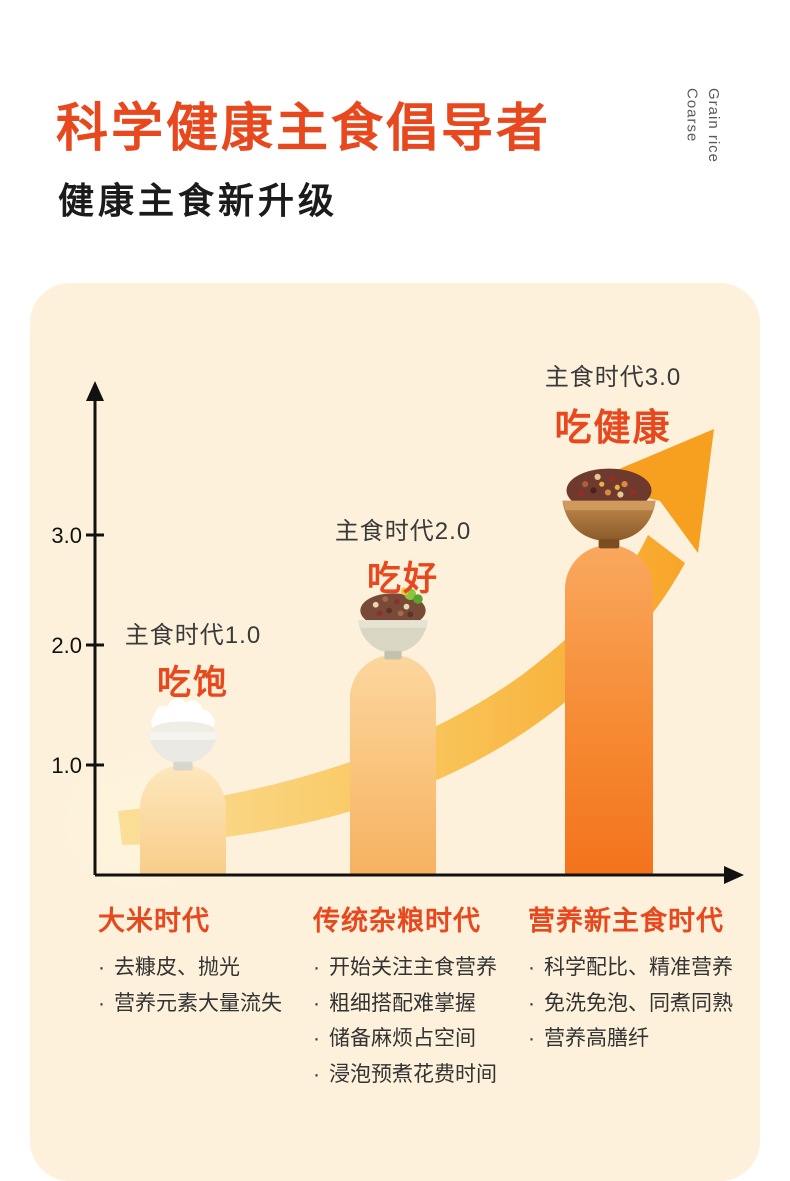 This screenshot has width=790, height=1181. I want to click on list-item: · 营养元素大量流失, so click(203, 1004).